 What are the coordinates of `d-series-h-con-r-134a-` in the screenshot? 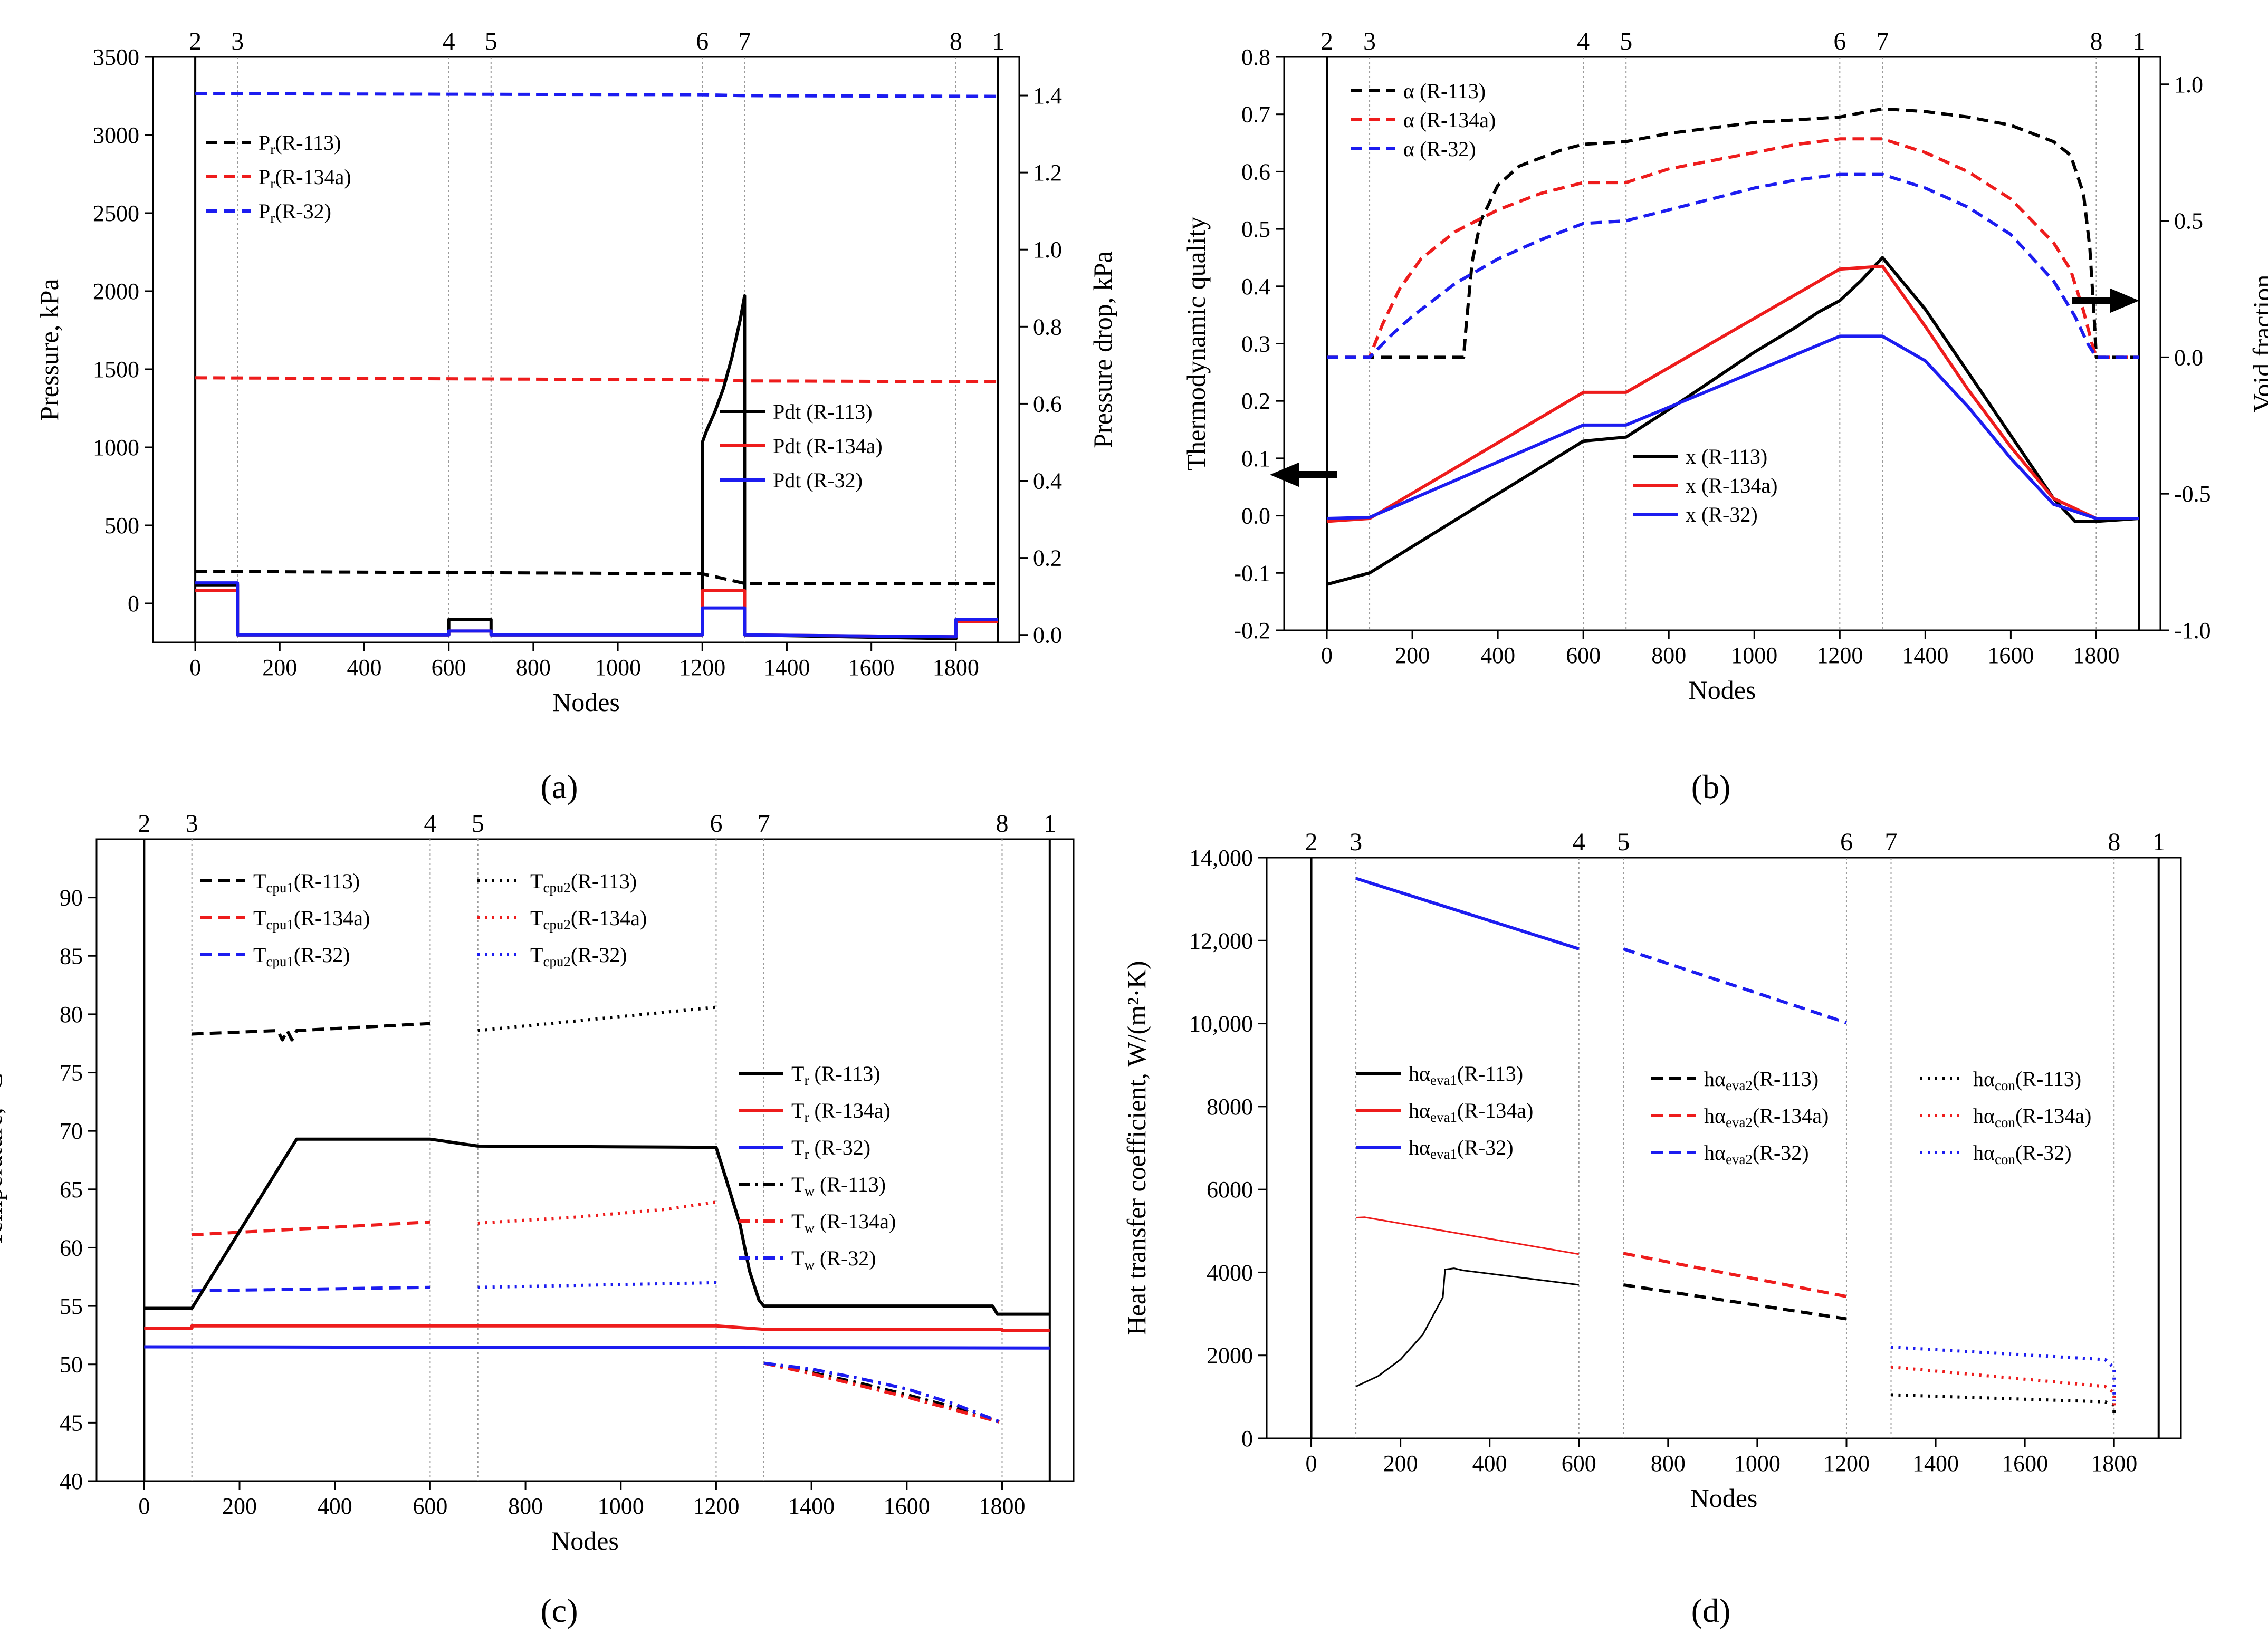 It's located at (2004, 1387).